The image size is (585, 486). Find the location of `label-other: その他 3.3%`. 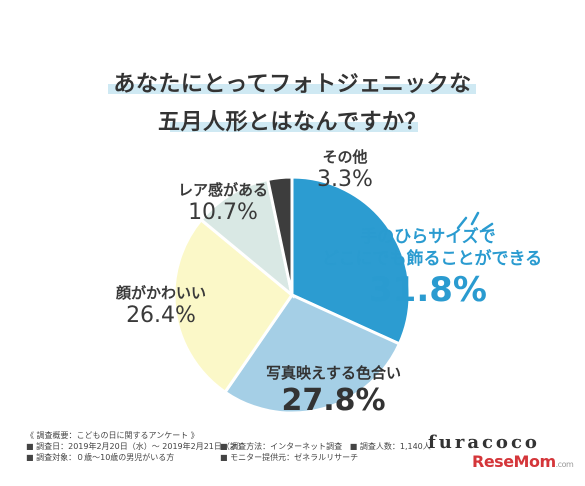

label-other: その他 3.3% is located at coordinates (345, 169).